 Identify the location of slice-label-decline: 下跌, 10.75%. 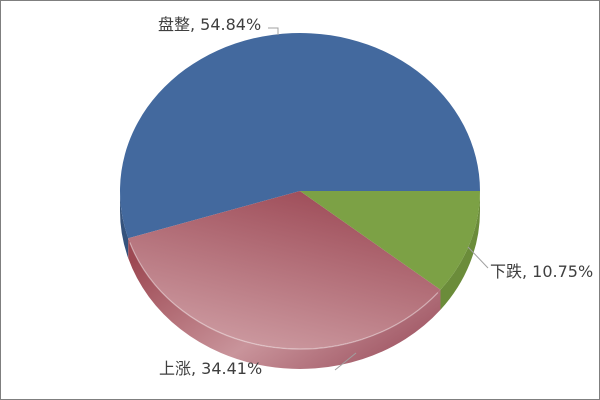
(542, 271).